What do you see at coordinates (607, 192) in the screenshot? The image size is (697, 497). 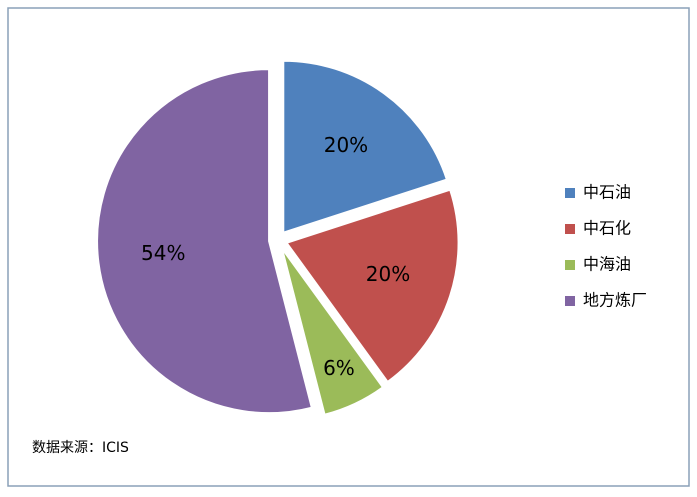 I see `legend-label: 中石油` at bounding box center [607, 192].